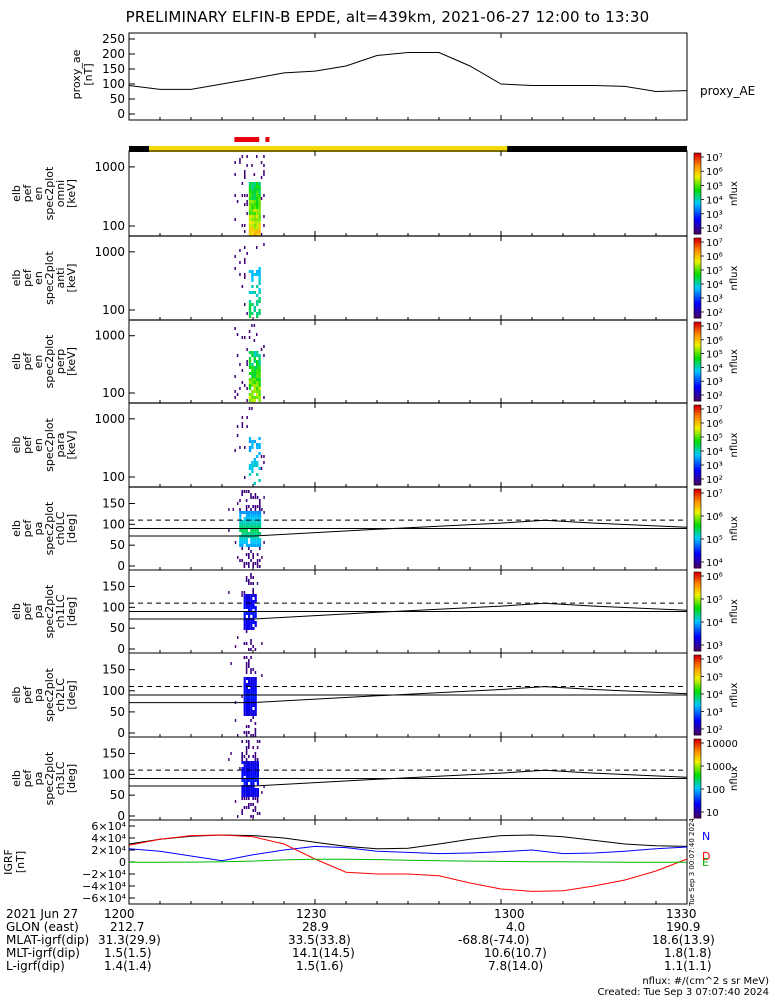 Image resolution: width=775 pixels, height=1000 pixels. Describe the element at coordinates (714, 660) in the screenshot. I see `colorbar-tick-label: 10⁶` at that location.